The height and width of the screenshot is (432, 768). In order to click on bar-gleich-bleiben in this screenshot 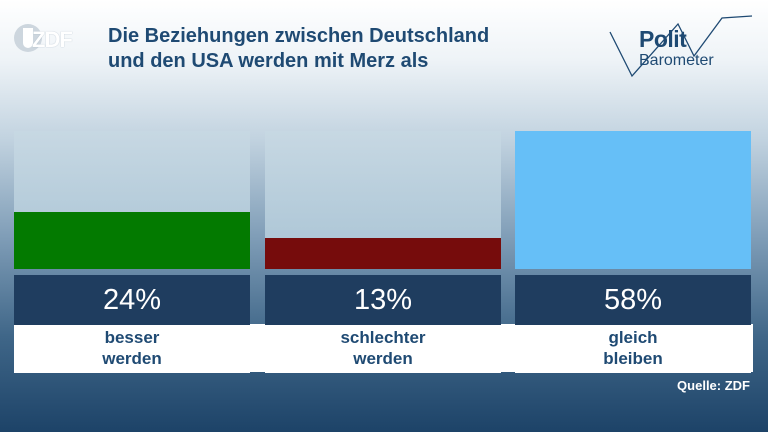, I will do `click(633, 200)`.